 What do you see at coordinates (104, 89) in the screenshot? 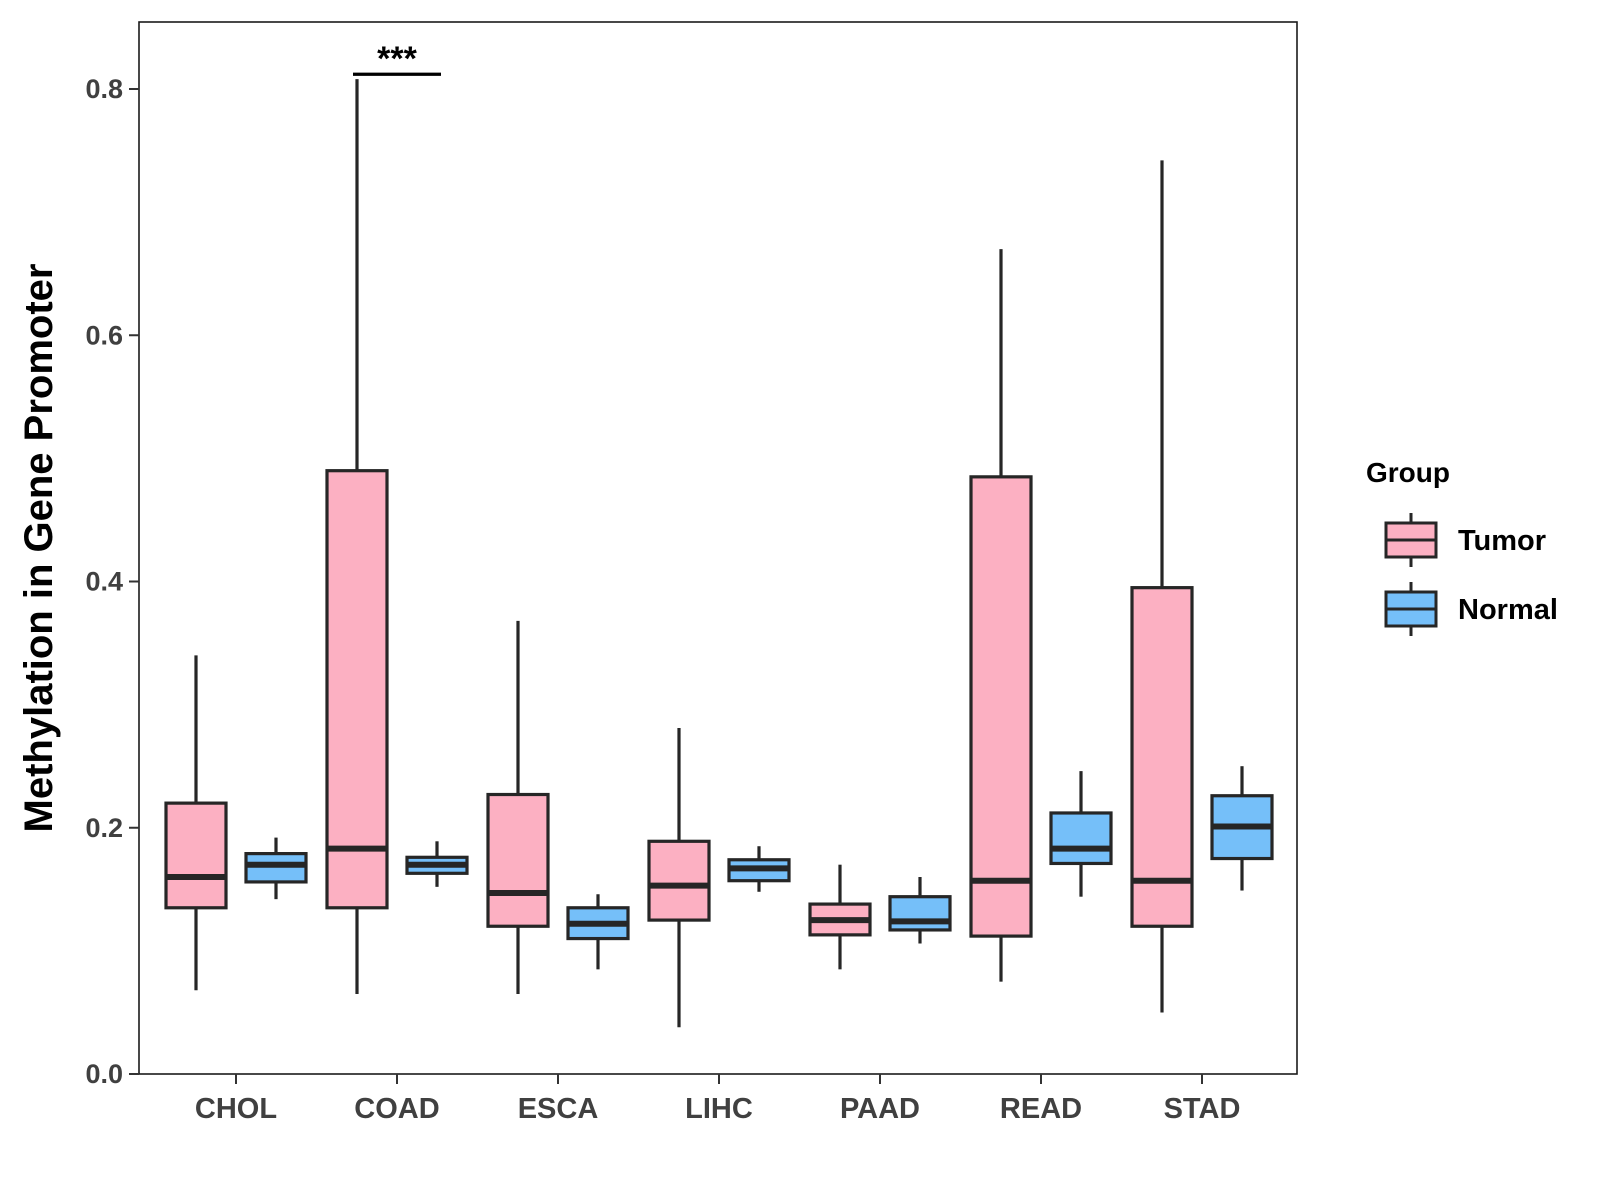
I see `y-tick-label: 0.8` at bounding box center [104, 89].